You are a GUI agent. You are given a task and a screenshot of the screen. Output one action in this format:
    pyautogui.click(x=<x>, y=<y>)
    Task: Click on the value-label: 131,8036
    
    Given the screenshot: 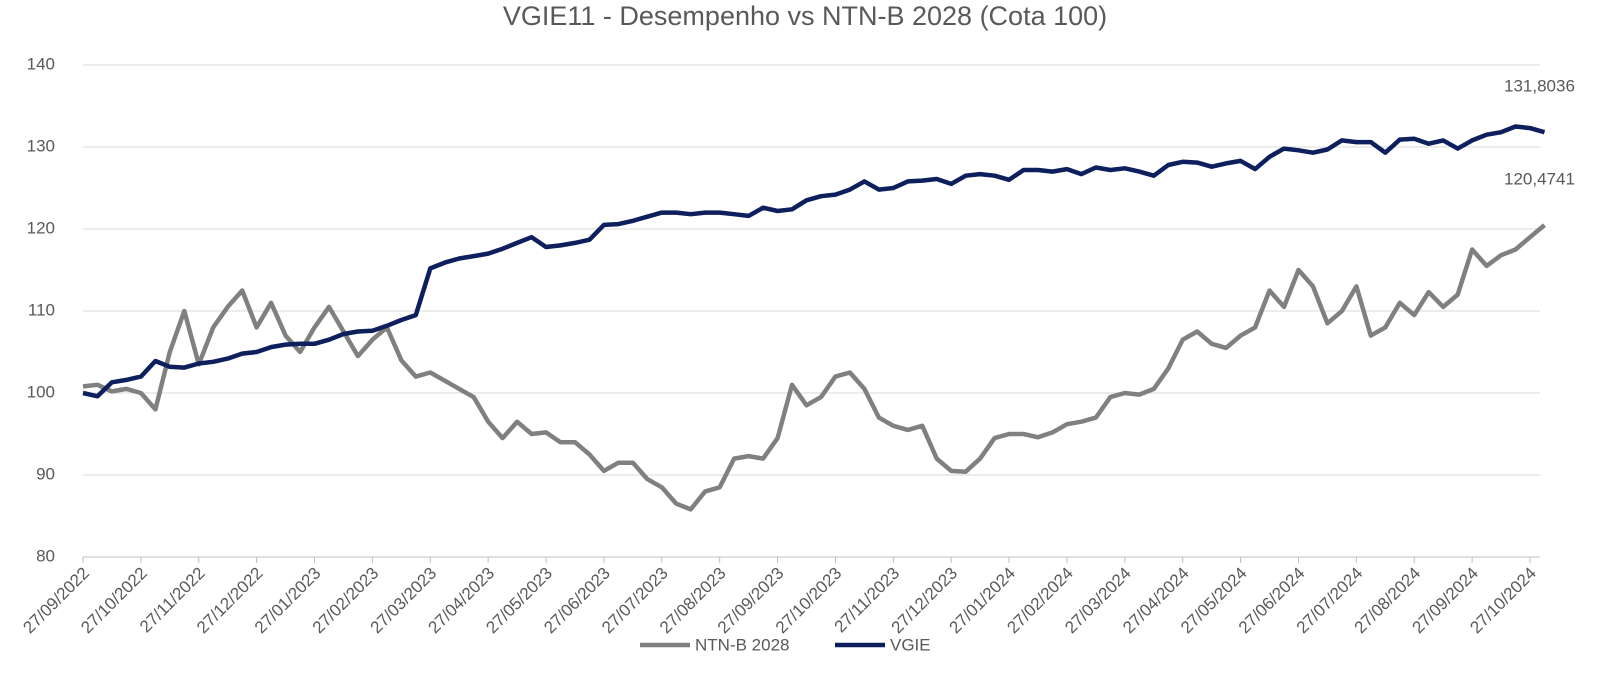 What is the action you would take?
    pyautogui.click(x=1539, y=86)
    